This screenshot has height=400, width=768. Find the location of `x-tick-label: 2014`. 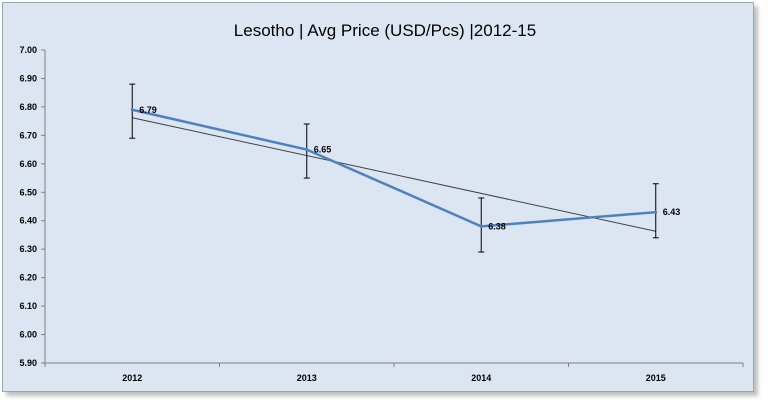

x-tick-label: 2014 is located at coordinates (481, 378).